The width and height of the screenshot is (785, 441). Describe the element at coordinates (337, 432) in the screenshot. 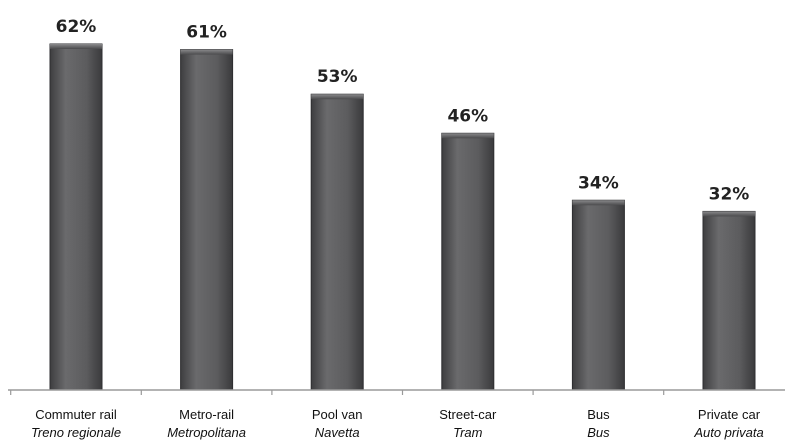

I see `x-tick-sublabel: Navetta` at that location.